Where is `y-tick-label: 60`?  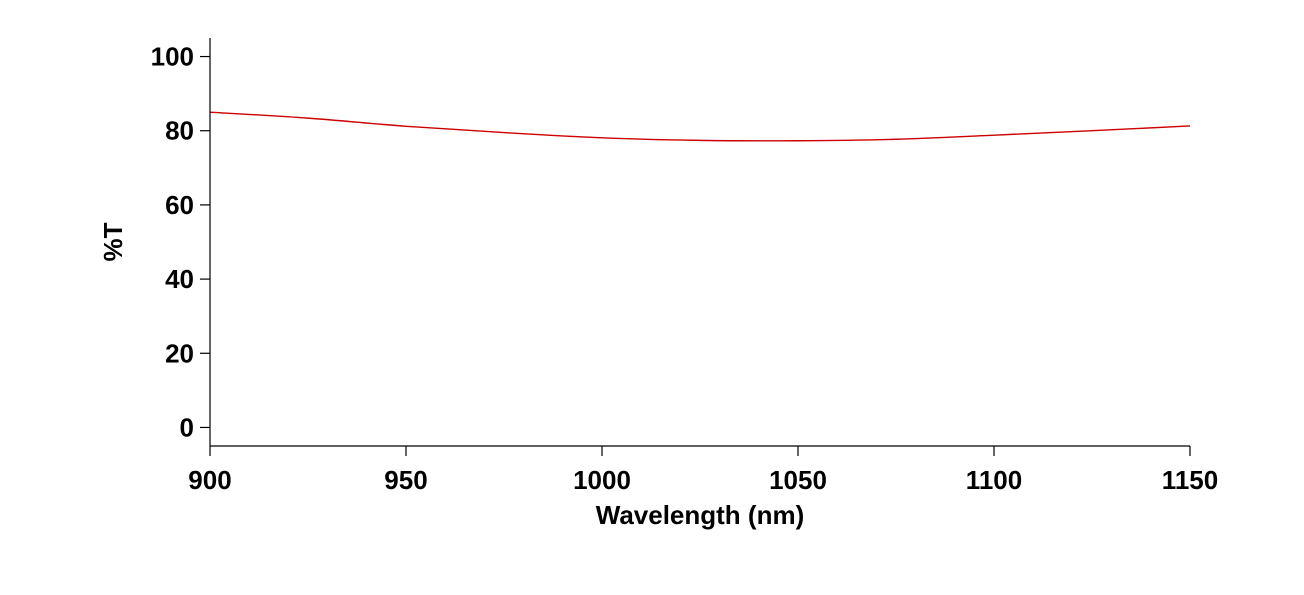 y-tick-label: 60 is located at coordinates (179, 205).